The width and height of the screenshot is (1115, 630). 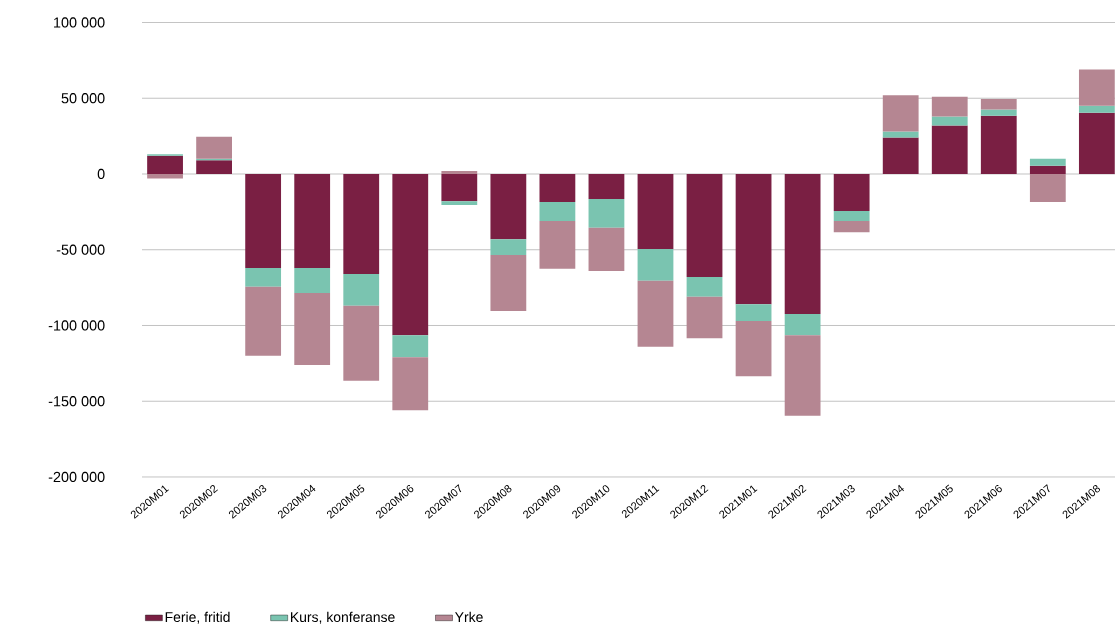 What do you see at coordinates (469, 617) in the screenshot?
I see `legend-label: Yrke` at bounding box center [469, 617].